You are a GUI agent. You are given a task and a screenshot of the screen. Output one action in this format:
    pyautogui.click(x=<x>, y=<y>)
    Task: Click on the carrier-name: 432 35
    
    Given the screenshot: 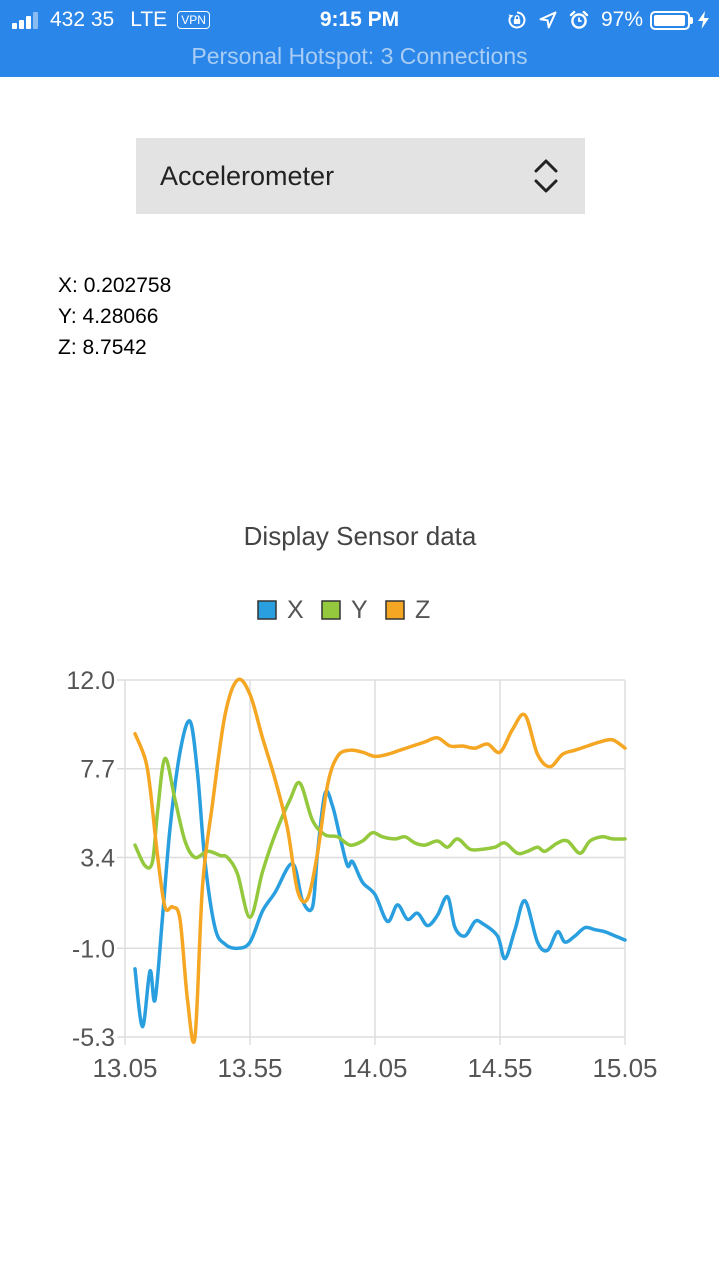 What is the action you would take?
    pyautogui.click(x=82, y=19)
    